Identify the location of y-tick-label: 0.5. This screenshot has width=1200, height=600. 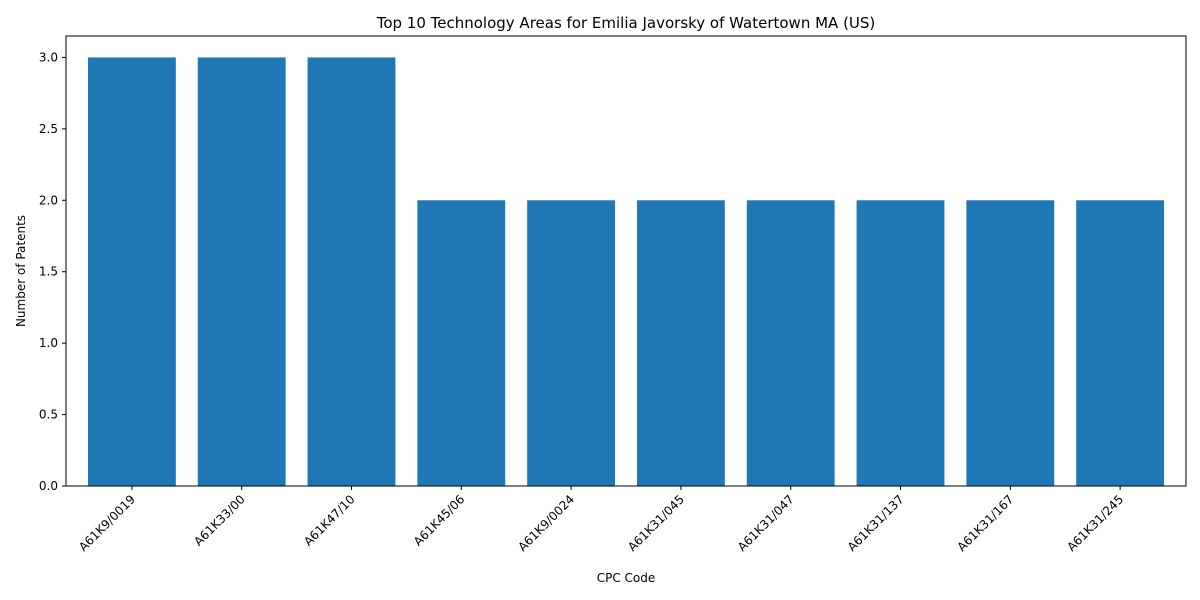
(48, 415).